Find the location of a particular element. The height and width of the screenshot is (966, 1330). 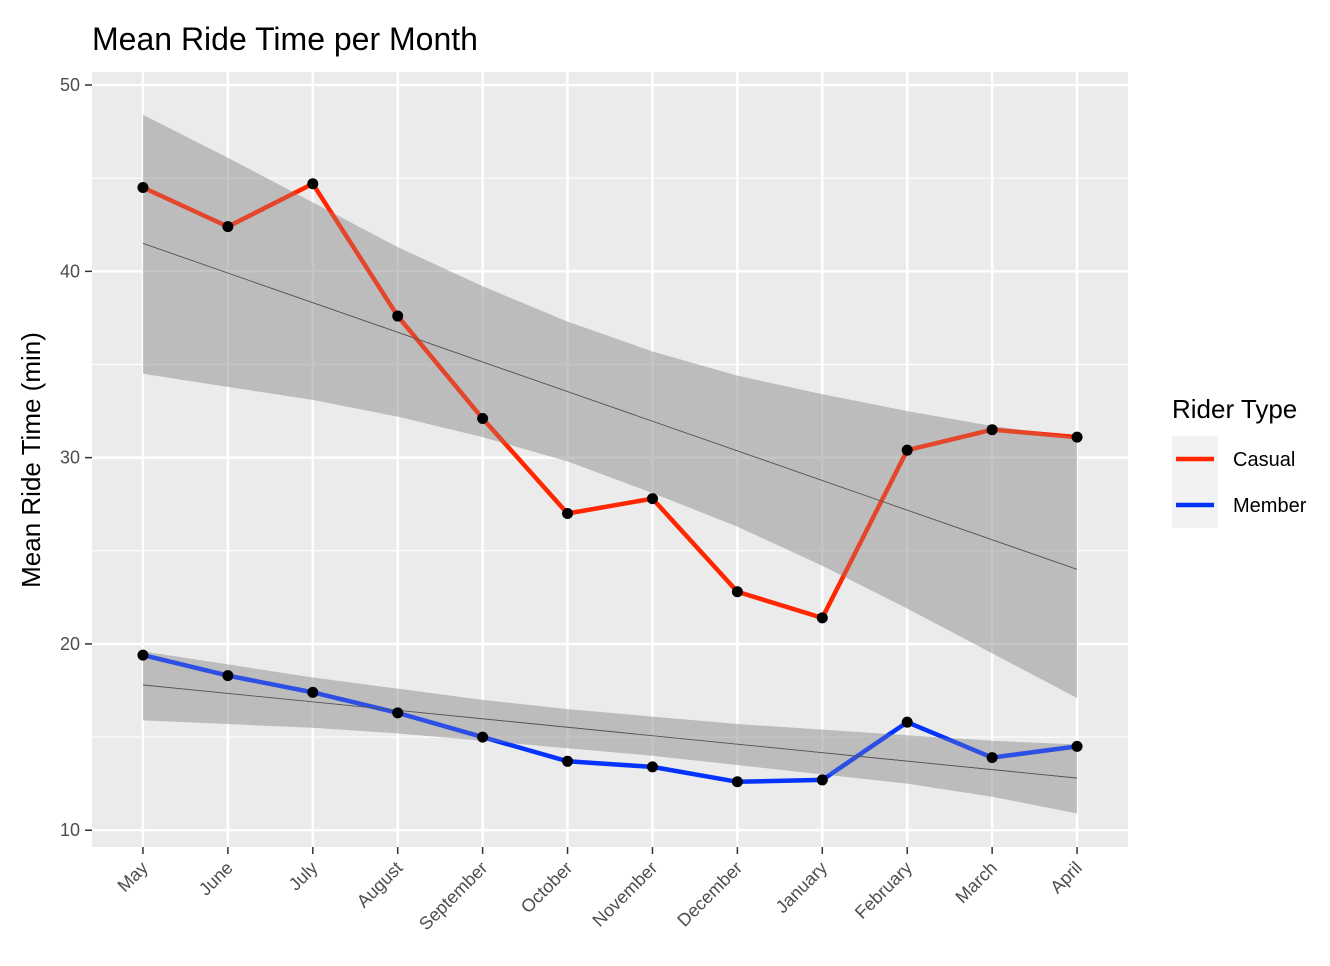

y-tick-label: 30 is located at coordinates (70, 458).